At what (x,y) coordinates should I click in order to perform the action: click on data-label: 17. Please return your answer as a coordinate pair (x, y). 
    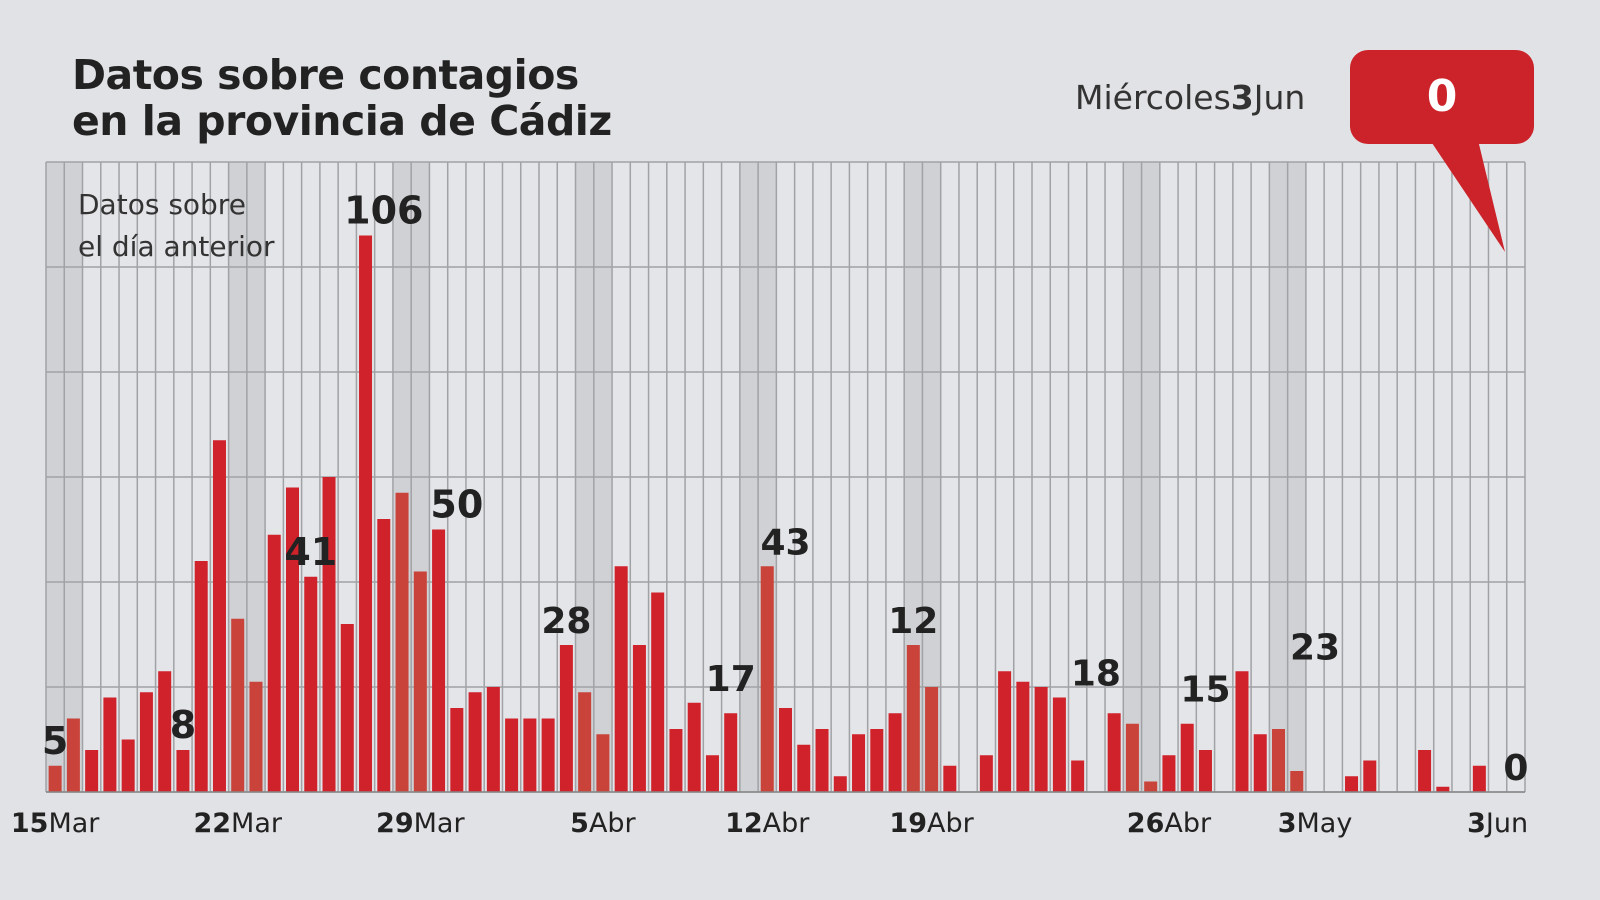
    Looking at the image, I should click on (731, 679).